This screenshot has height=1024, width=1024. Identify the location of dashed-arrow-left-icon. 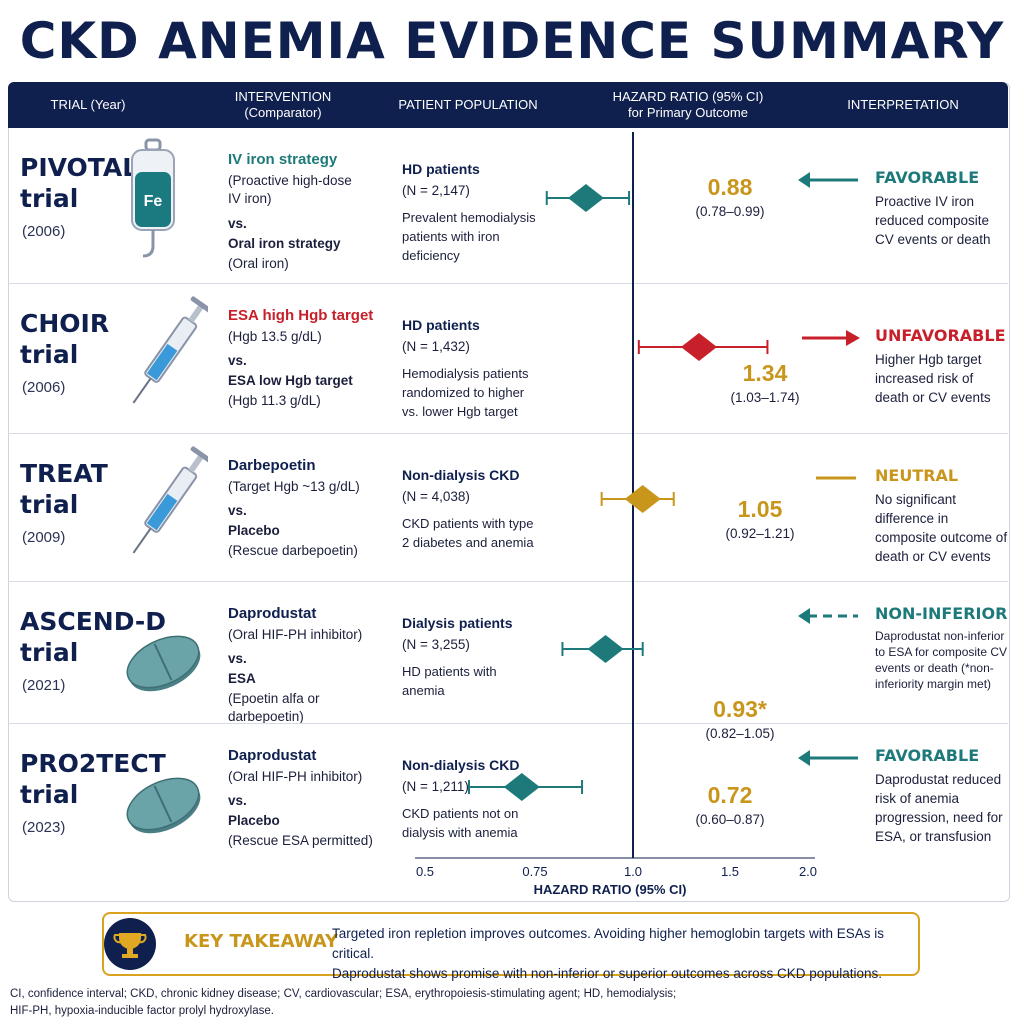
(828, 616).